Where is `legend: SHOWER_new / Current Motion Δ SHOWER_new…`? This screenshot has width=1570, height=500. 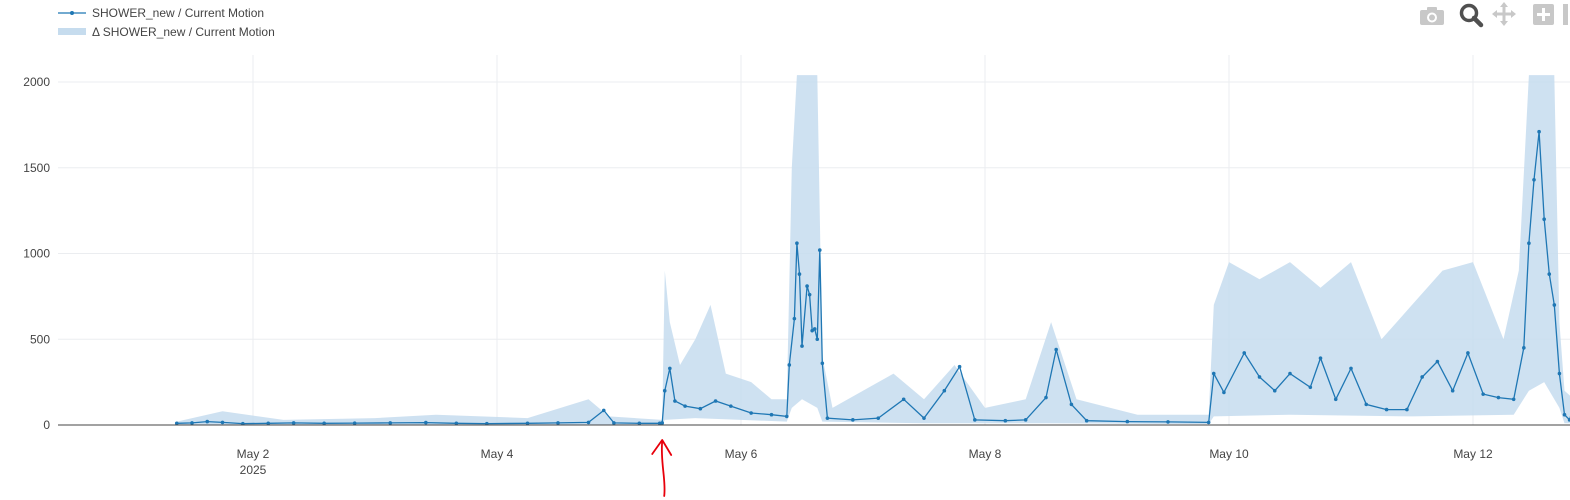
legend: SHOWER_new / Current Motion Δ SHOWER_new… is located at coordinates (166, 22).